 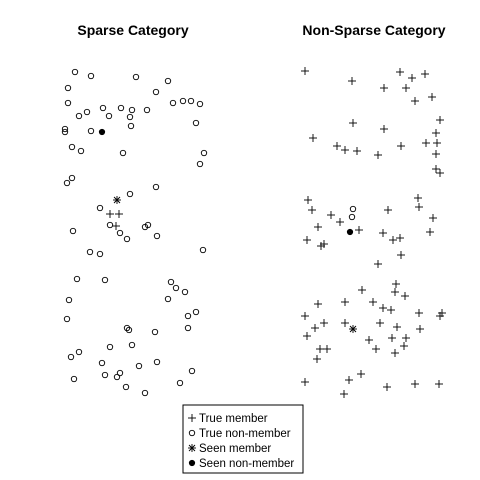 What do you see at coordinates (370, 231) in the screenshot?
I see `panel-4-points` at bounding box center [370, 231].